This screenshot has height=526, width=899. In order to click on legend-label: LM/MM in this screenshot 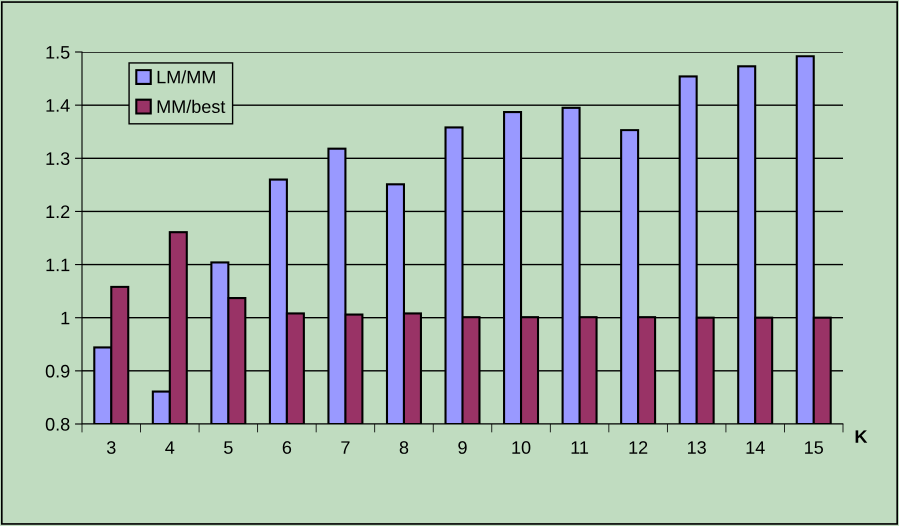, I will do `click(186, 77)`.